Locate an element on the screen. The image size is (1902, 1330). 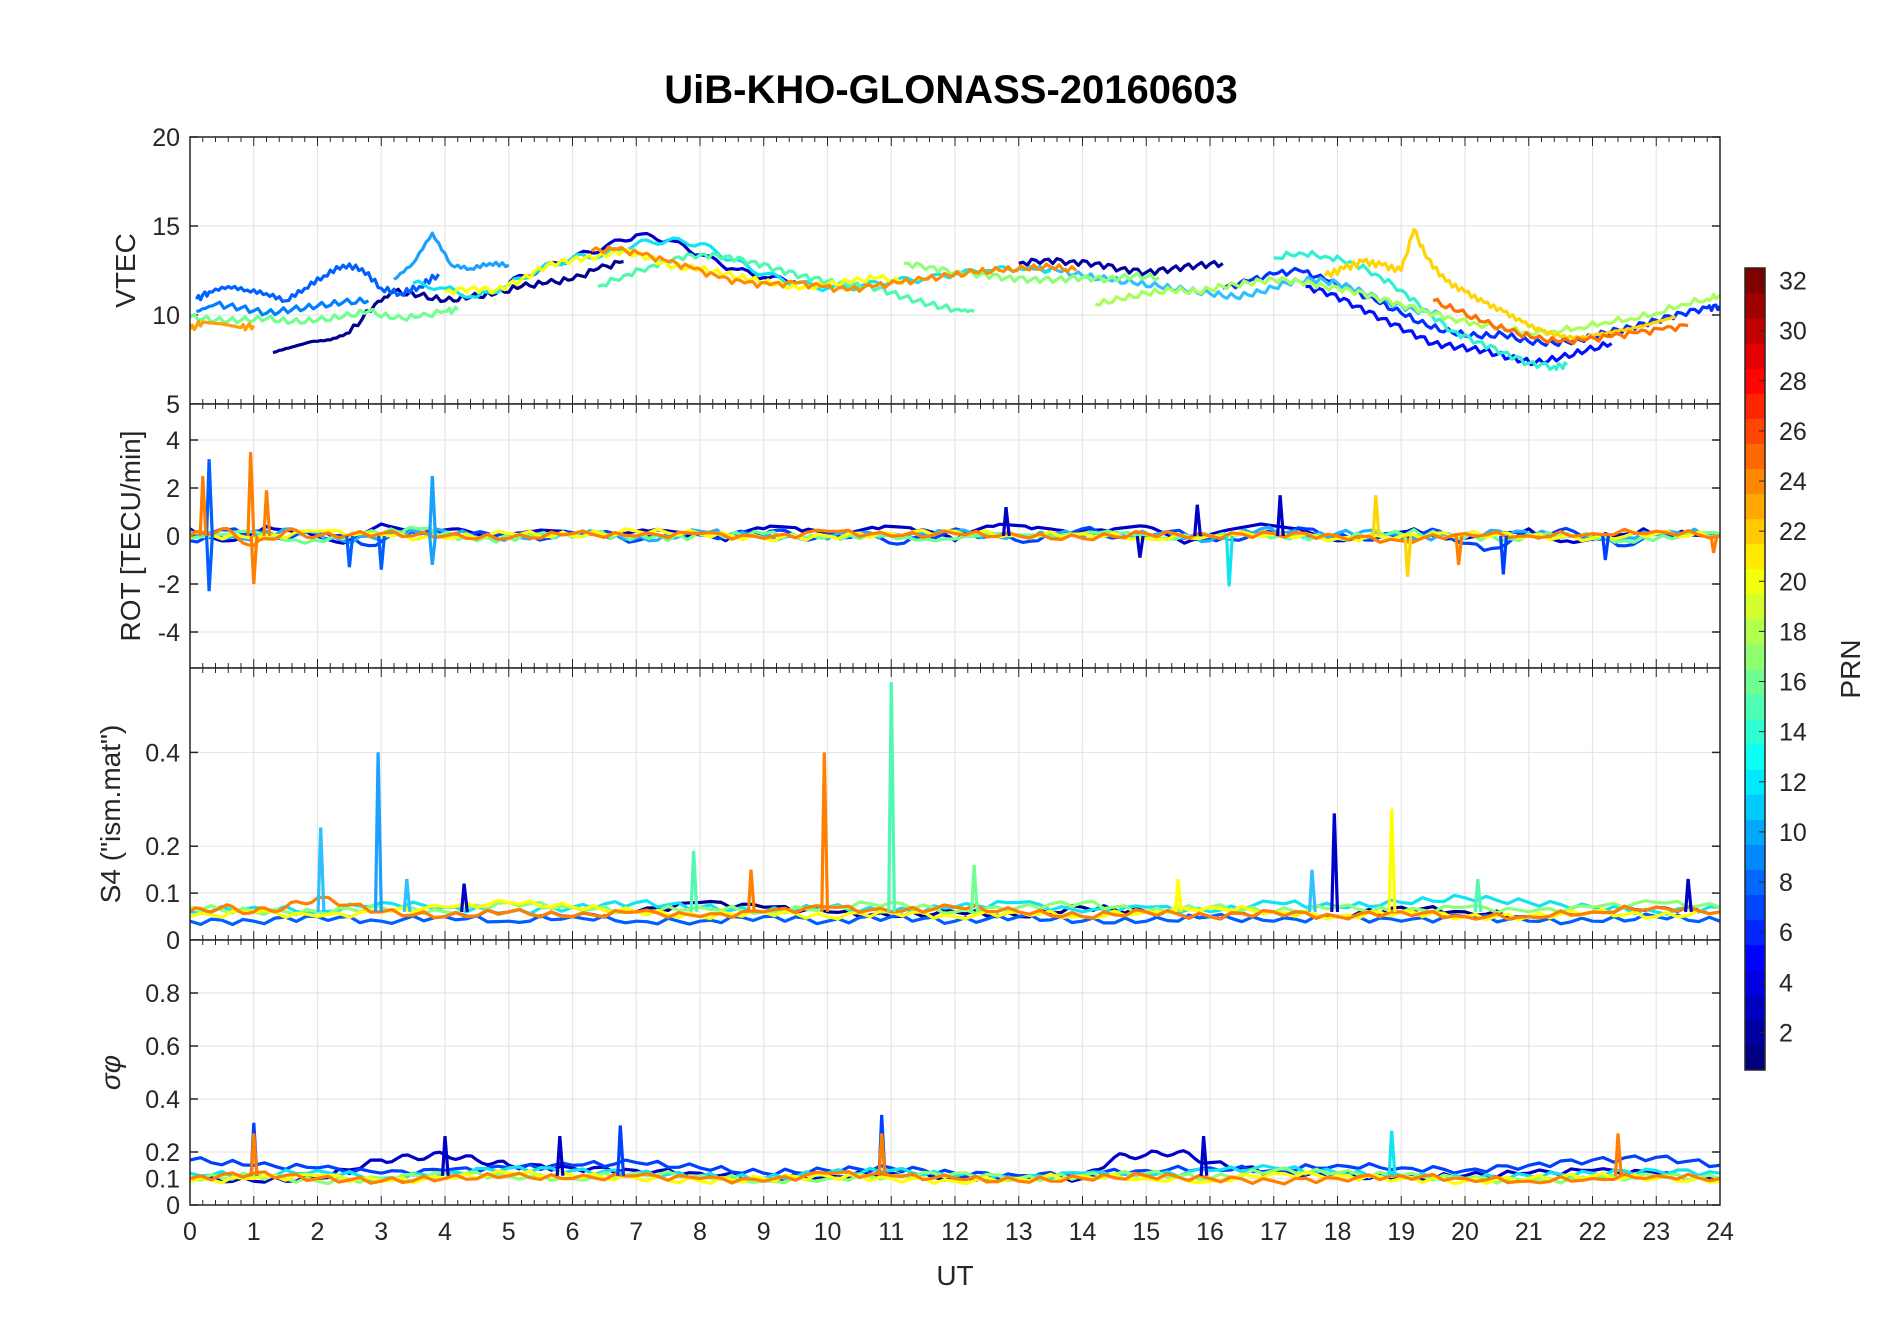
x-tick-label: 3 is located at coordinates (381, 1232).